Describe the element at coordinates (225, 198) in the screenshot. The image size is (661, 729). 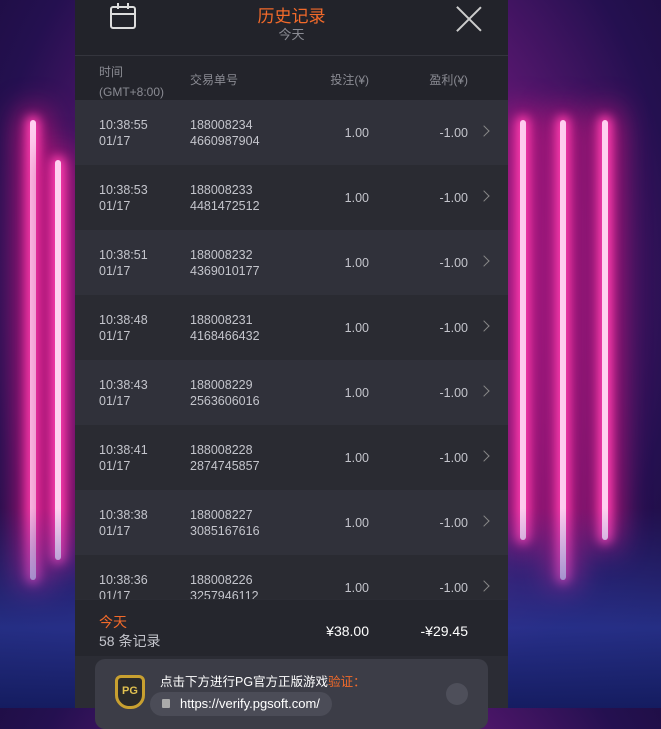
I see `row-txn: 188008233 4481472512` at that location.